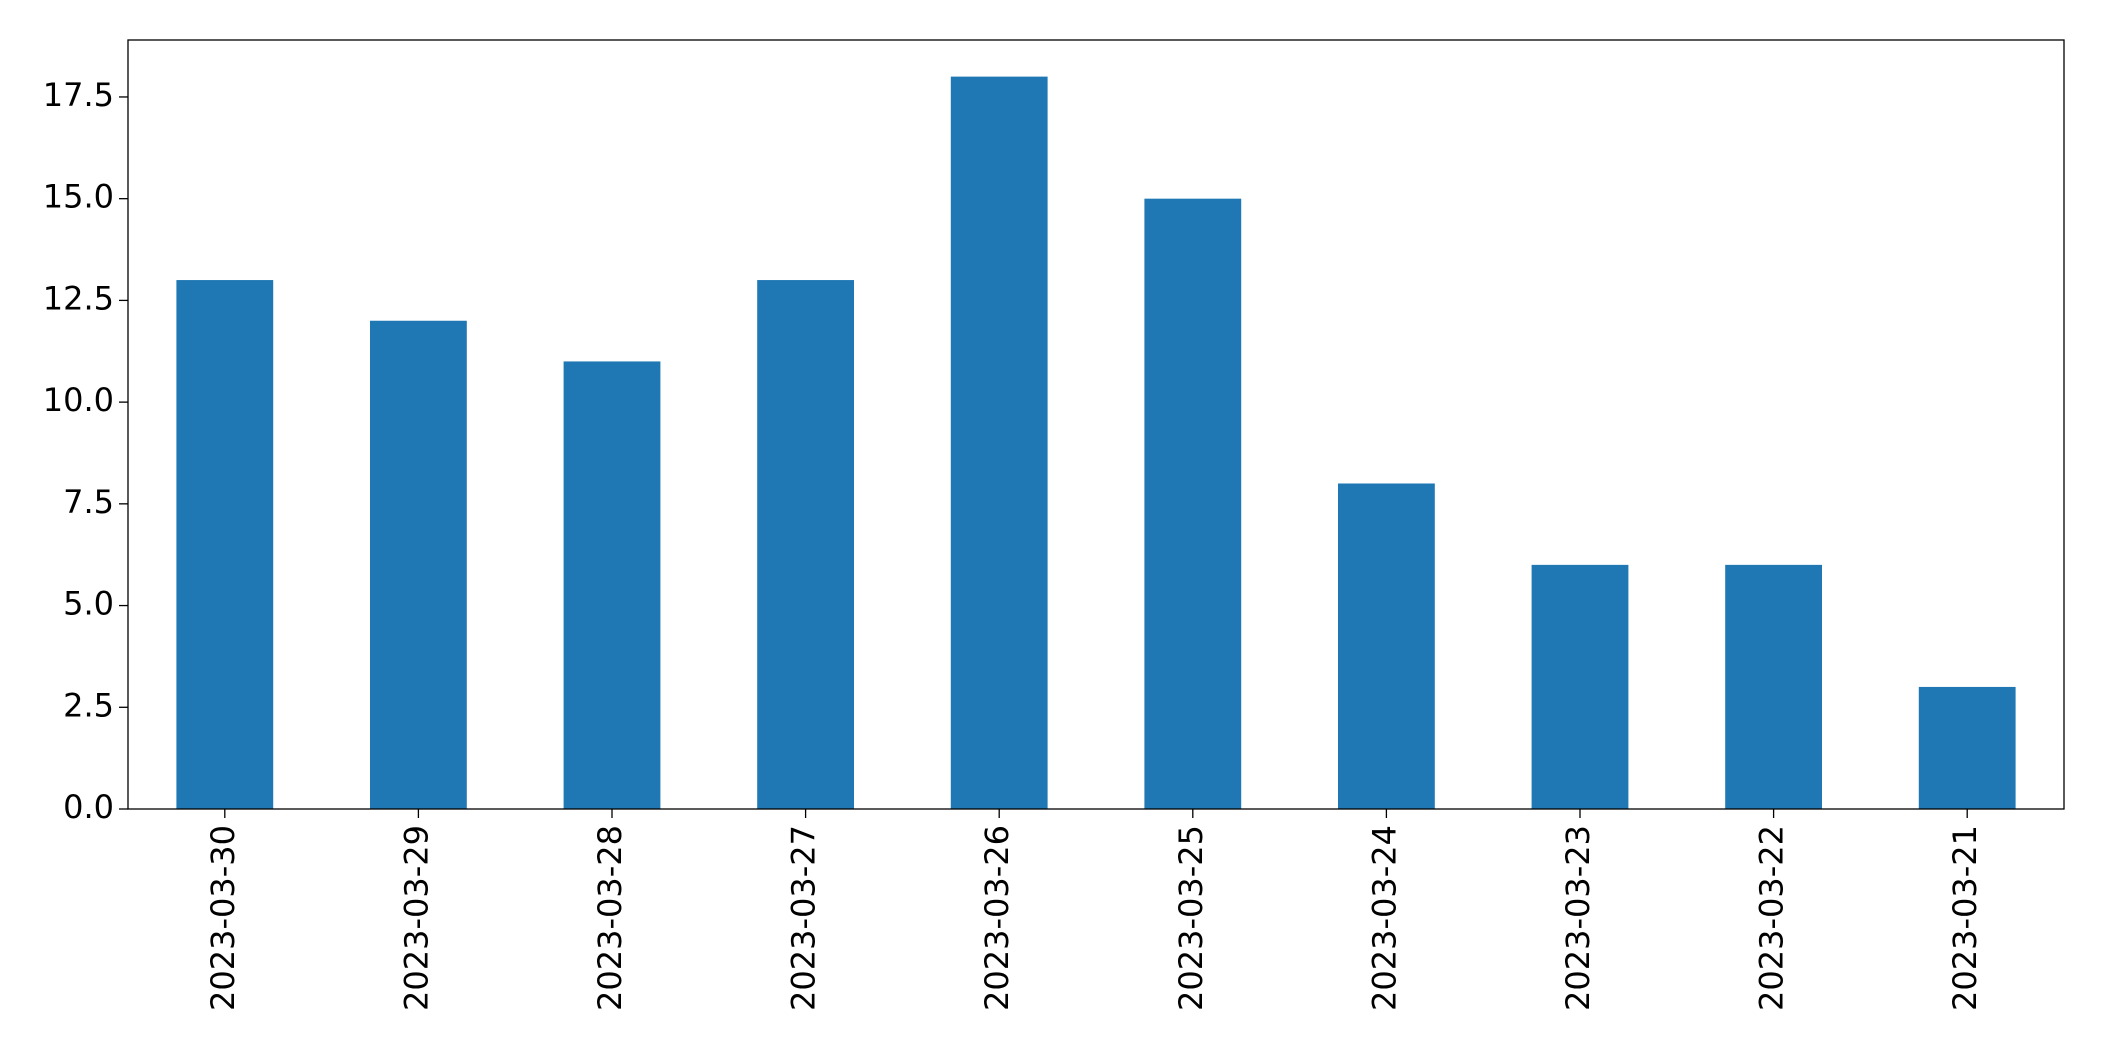 The height and width of the screenshot is (1061, 2104). What do you see at coordinates (1191, 918) in the screenshot?
I see `x-tick-label: 2023-03-25` at bounding box center [1191, 918].